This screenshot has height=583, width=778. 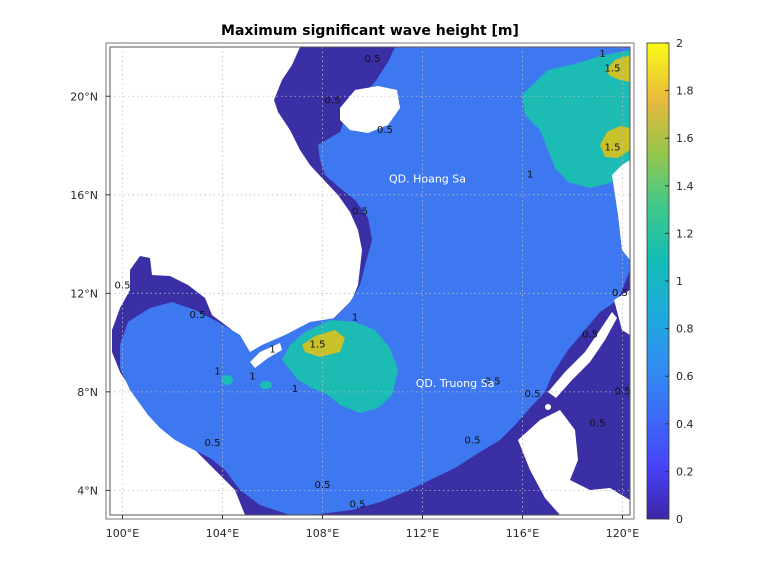 What do you see at coordinates (602, 54) in the screenshot?
I see `contour-label-16: 1` at bounding box center [602, 54].